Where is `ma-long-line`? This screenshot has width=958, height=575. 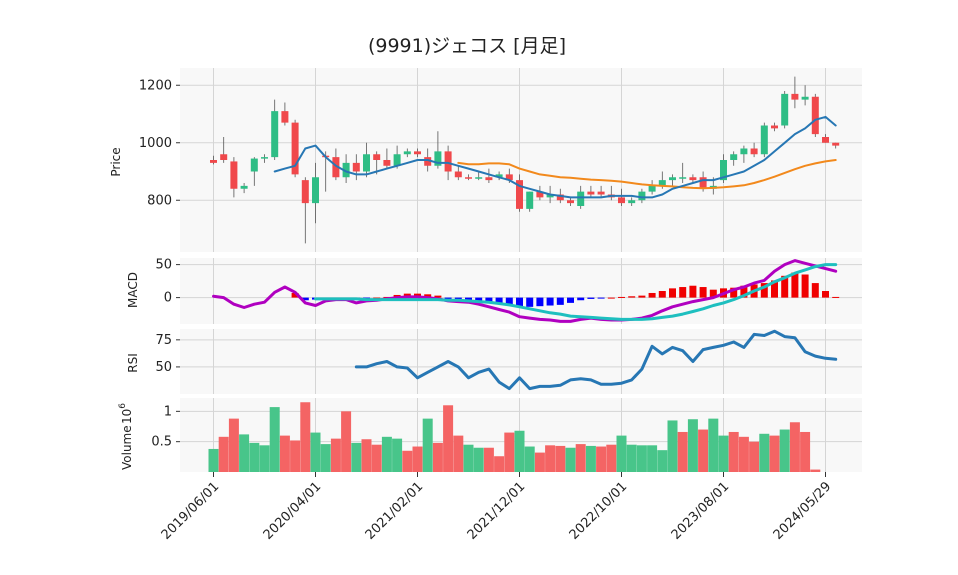
ma-long-line is located at coordinates (647, 174).